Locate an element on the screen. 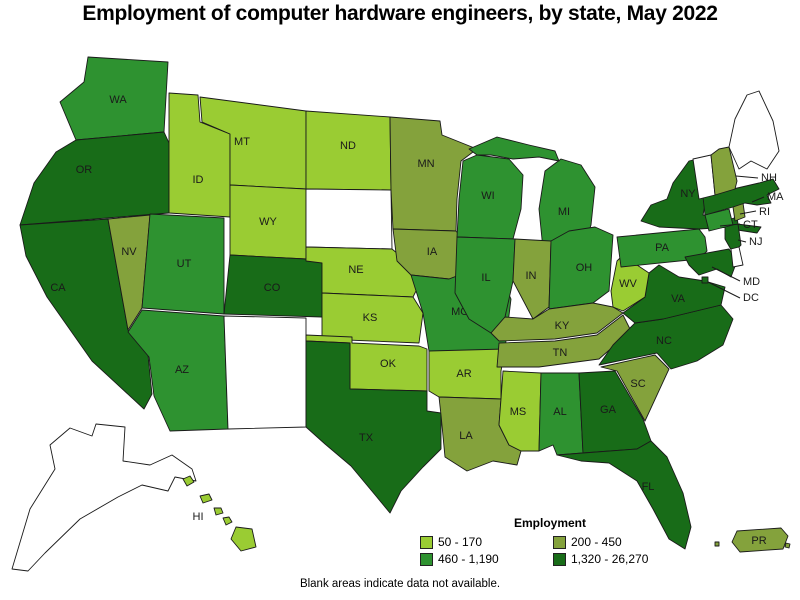 The image size is (800, 600). state-wi is located at coordinates (490, 197).